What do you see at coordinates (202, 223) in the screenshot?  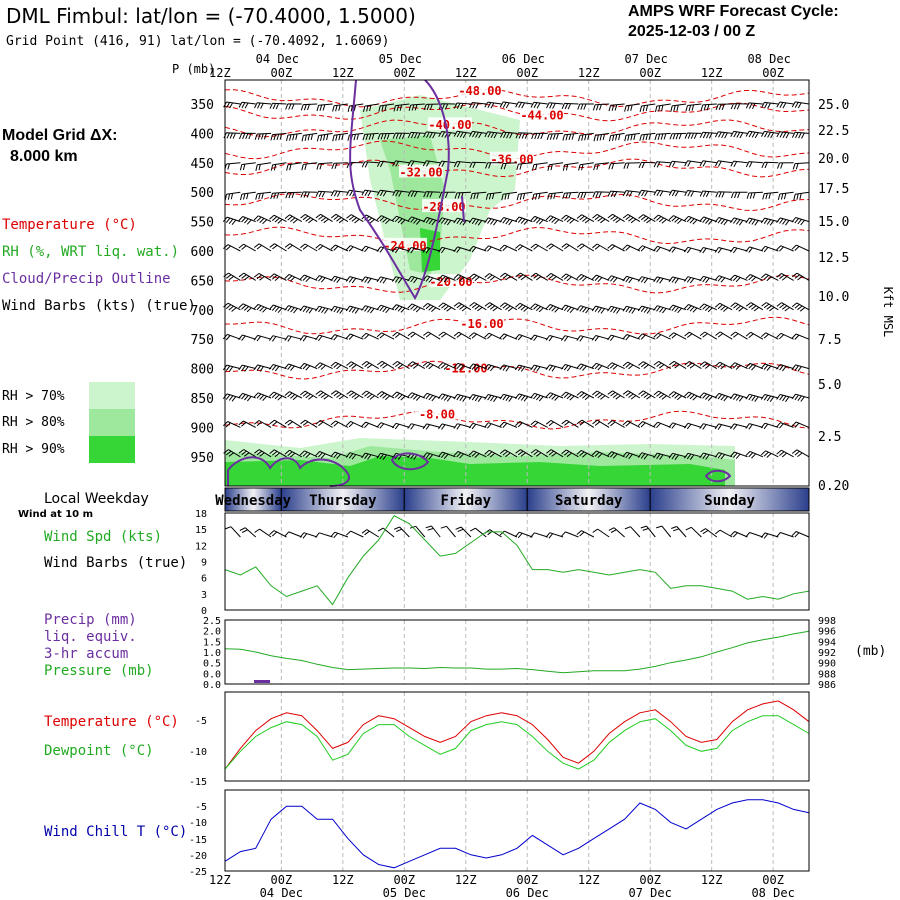 I see `pressure-tick-label: 550` at bounding box center [202, 223].